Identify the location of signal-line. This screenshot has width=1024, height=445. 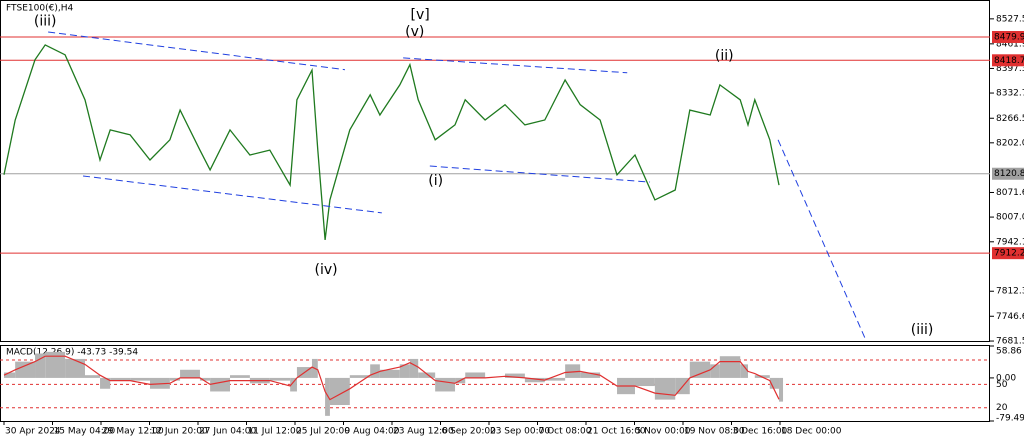
(391, 378).